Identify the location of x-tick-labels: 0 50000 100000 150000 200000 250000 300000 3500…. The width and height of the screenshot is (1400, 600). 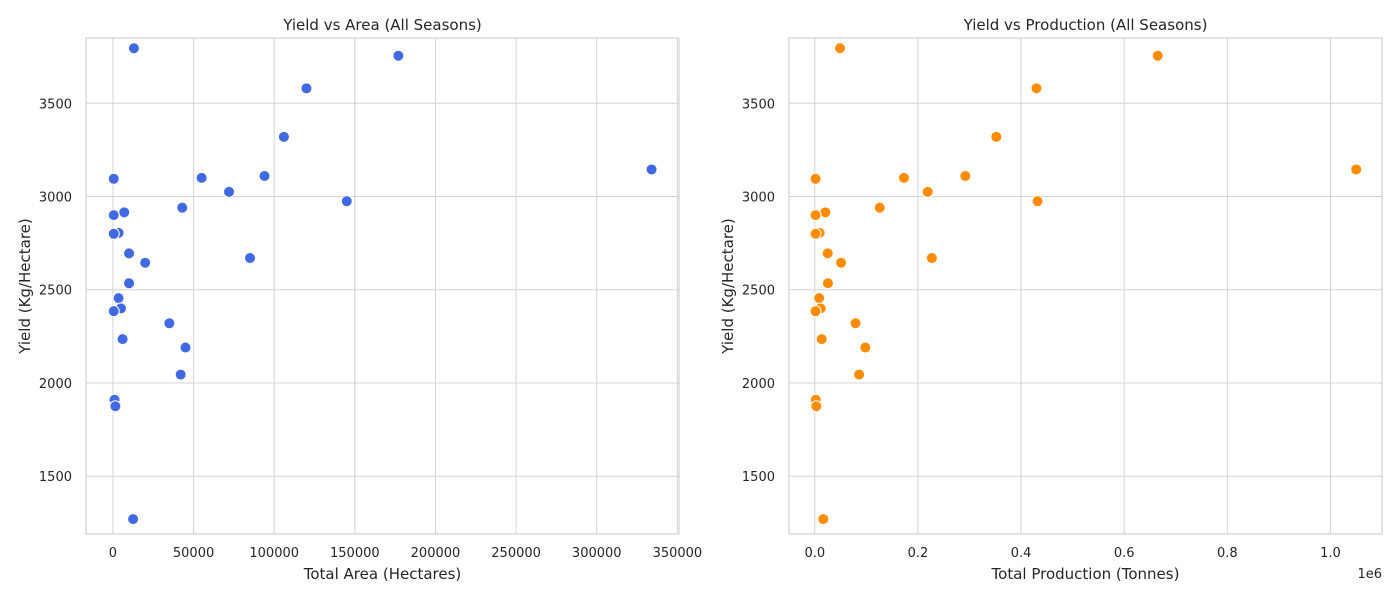
(405, 553).